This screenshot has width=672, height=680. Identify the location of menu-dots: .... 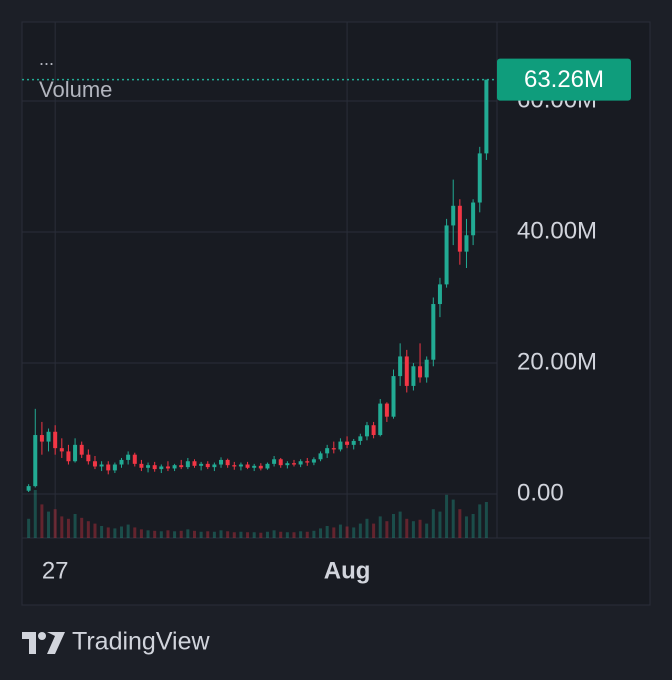
(46, 59).